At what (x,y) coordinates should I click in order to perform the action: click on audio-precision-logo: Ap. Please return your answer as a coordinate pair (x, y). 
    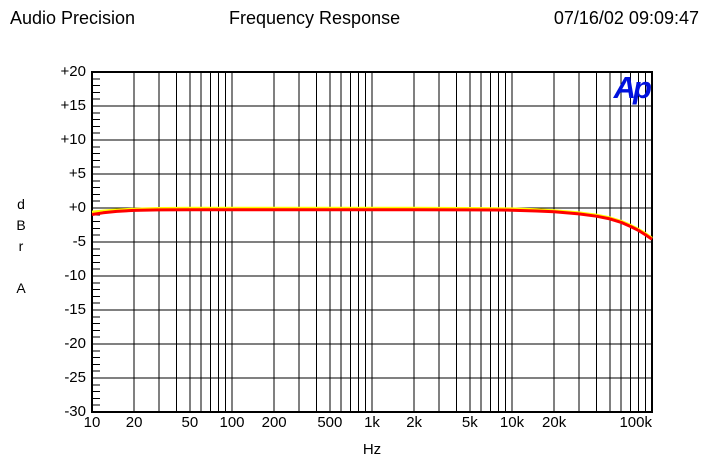
    Looking at the image, I should click on (632, 87).